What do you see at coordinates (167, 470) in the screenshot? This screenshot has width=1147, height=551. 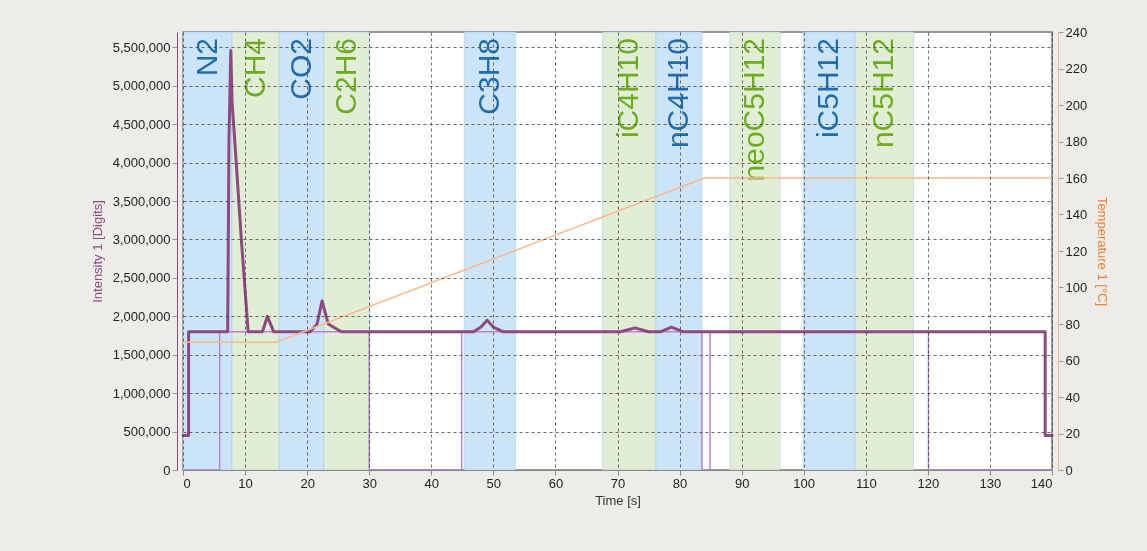 I see `y-tick-label: 0` at bounding box center [167, 470].